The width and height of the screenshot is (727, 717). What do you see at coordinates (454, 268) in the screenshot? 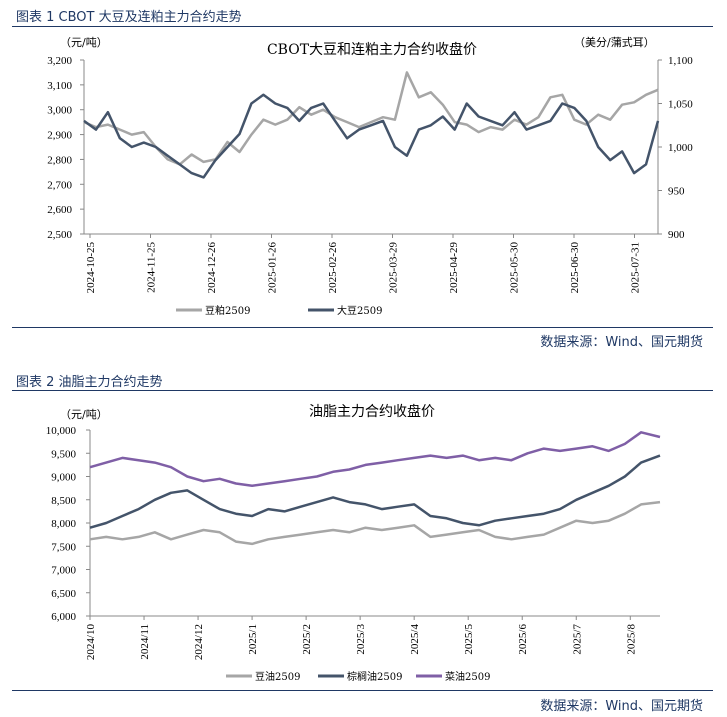
I see `chart1-x-tick-label: 2025-04-29` at bounding box center [454, 268].